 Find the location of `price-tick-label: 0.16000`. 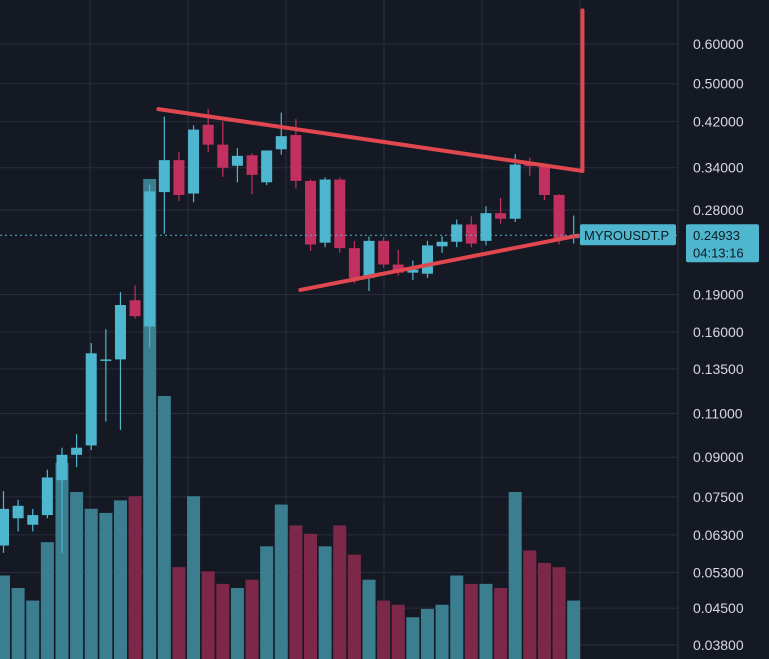

price-tick-label: 0.16000 is located at coordinates (718, 332).